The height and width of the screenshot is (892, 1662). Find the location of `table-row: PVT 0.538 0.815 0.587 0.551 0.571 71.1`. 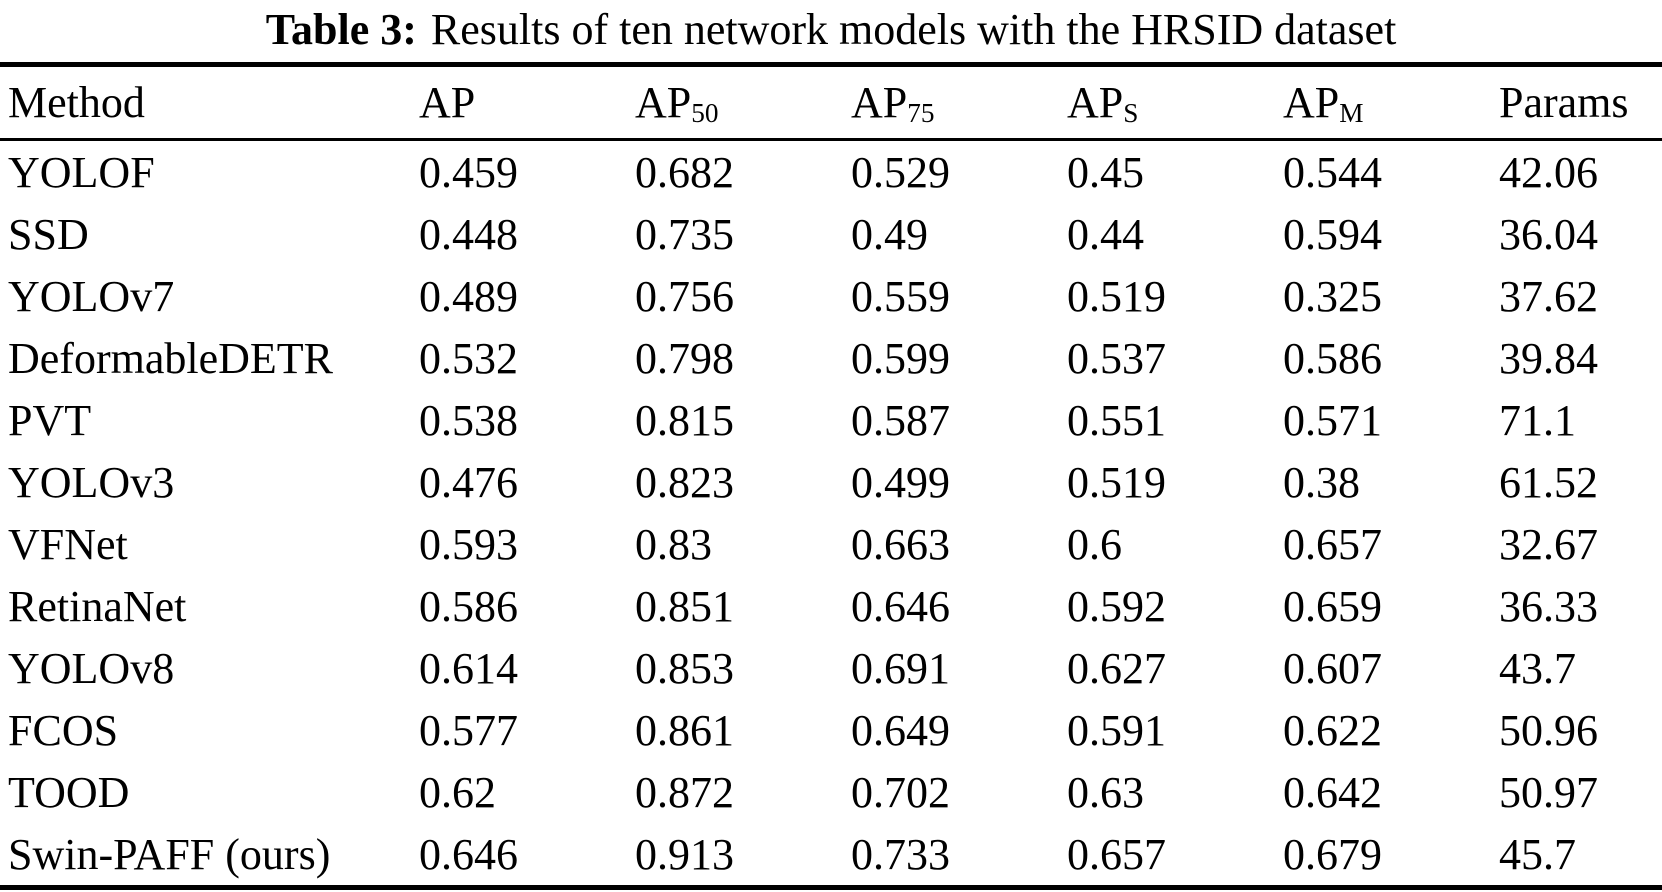

table-row: PVT 0.538 0.815 0.587 0.551 0.571 71.1 is located at coordinates (831, 420).